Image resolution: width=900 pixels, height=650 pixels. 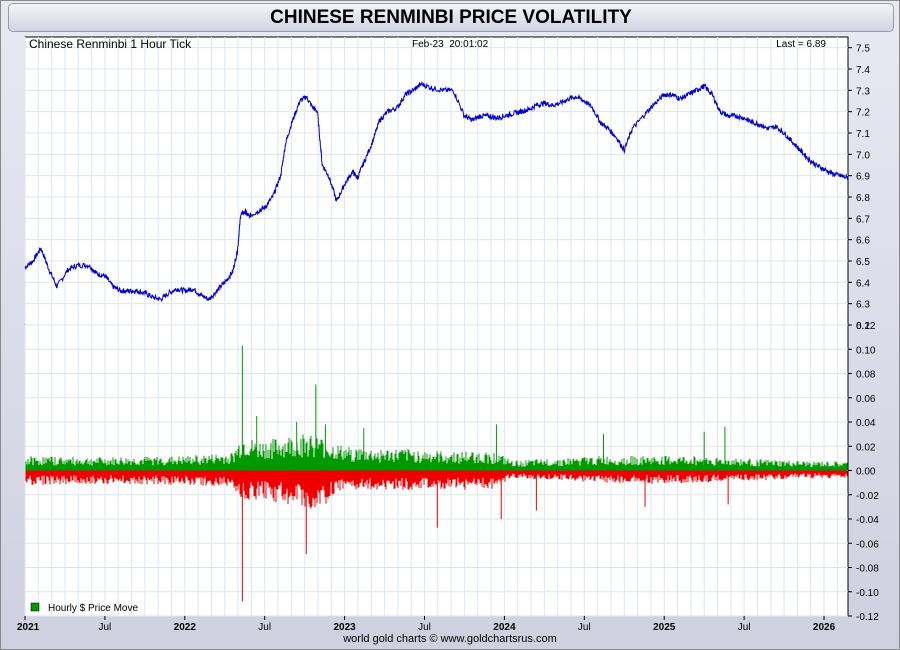 I want to click on y-tick-label: -0.12, so click(x=867, y=617).